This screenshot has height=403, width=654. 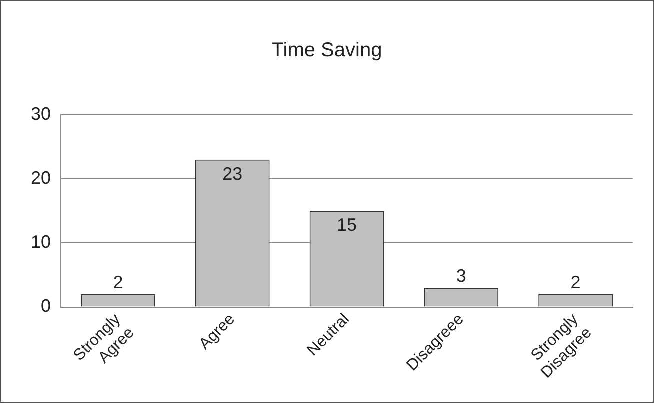 What do you see at coordinates (41, 178) in the screenshot?
I see `y-tick-label: 20` at bounding box center [41, 178].